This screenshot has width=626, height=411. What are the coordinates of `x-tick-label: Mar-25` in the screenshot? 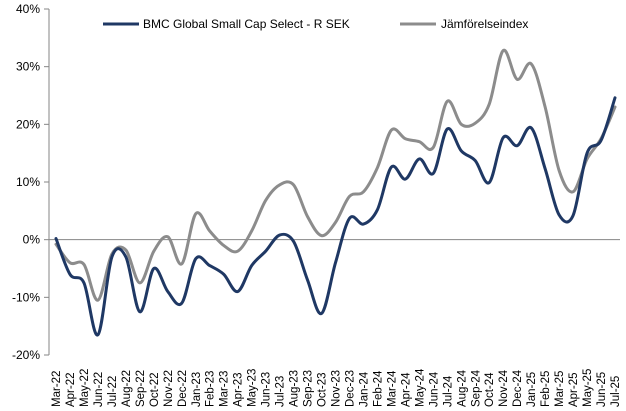 It's located at (560, 389).